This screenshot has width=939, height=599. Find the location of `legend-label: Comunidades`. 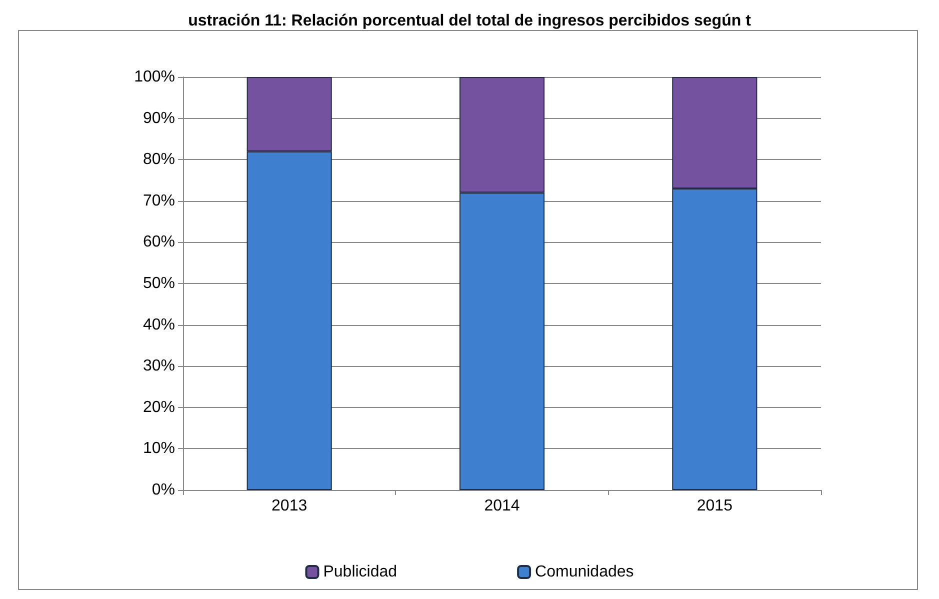

legend-label: Comunidades is located at coordinates (584, 572).